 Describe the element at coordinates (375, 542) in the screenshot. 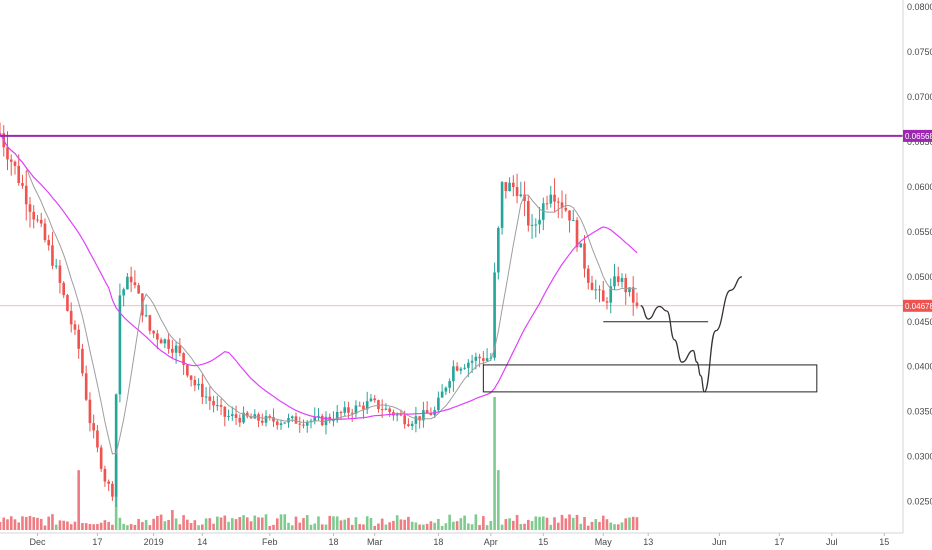

I see `x-tick-label: Mar` at that location.